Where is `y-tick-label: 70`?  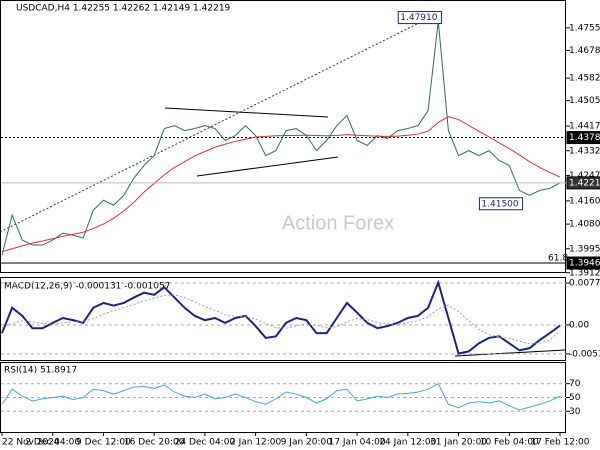 y-tick-label: 70 is located at coordinates (575, 384).